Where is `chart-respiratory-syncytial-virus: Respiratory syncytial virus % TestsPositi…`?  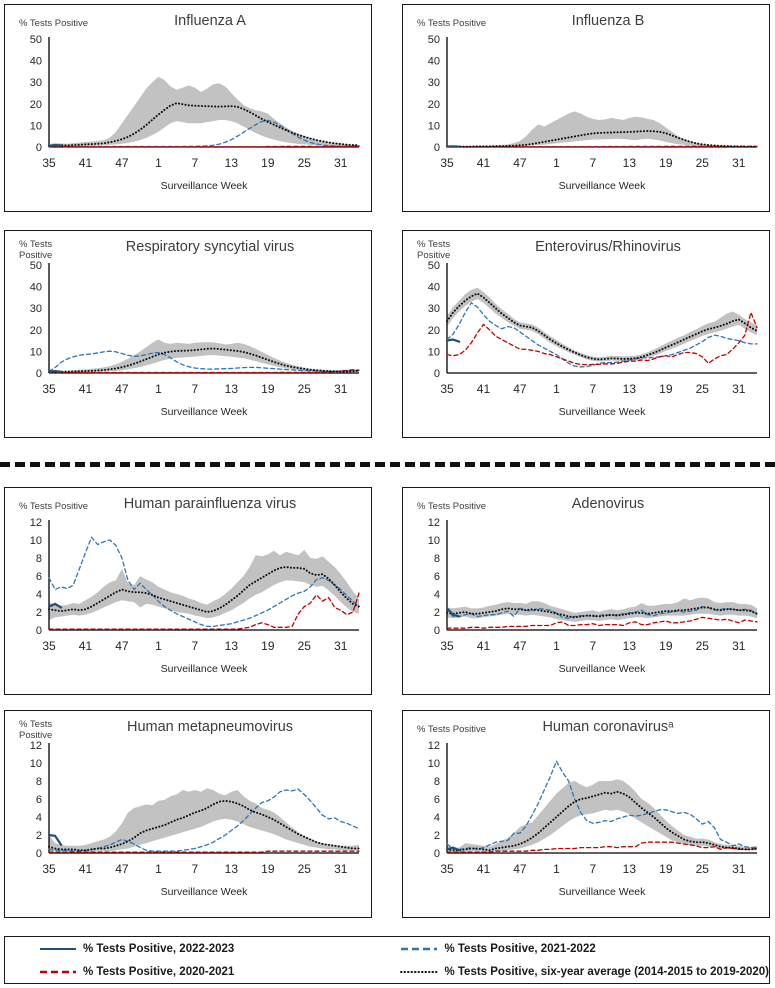
chart-respiratory-syncytial-virus: Respiratory syncytial virus % TestsPositi… is located at coordinates (189, 328).